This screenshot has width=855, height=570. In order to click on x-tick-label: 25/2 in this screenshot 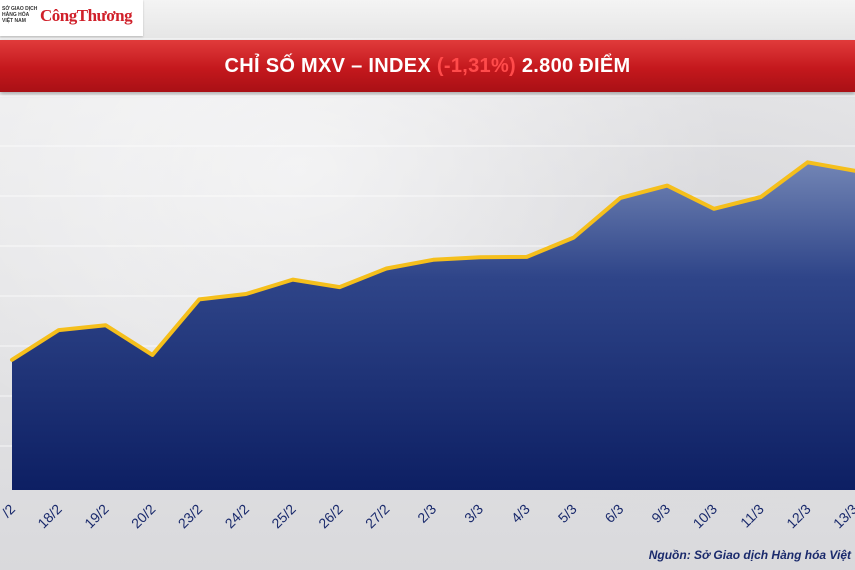, I will do `click(283, 516)`.